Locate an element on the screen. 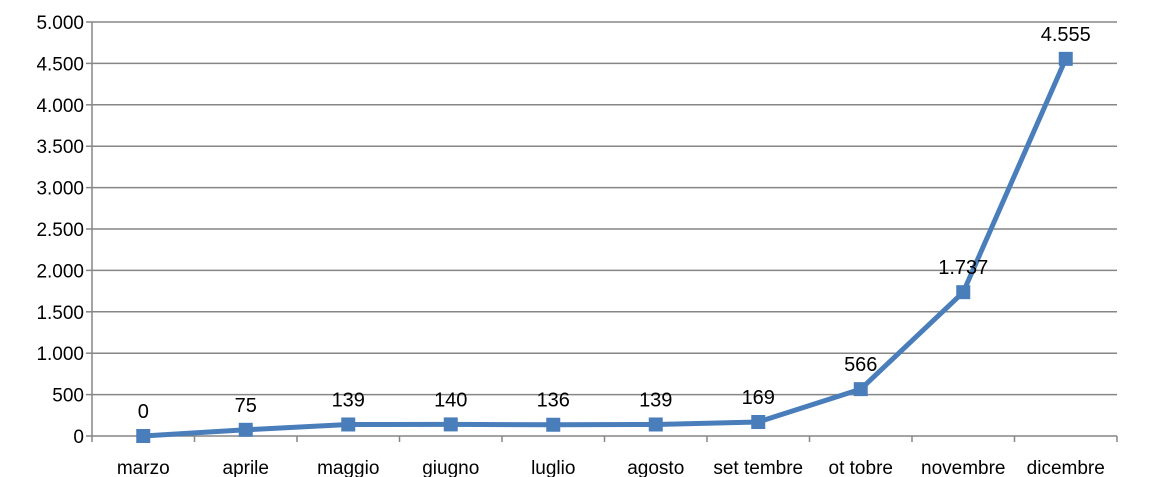  x-tick-label: novembre is located at coordinates (963, 467).